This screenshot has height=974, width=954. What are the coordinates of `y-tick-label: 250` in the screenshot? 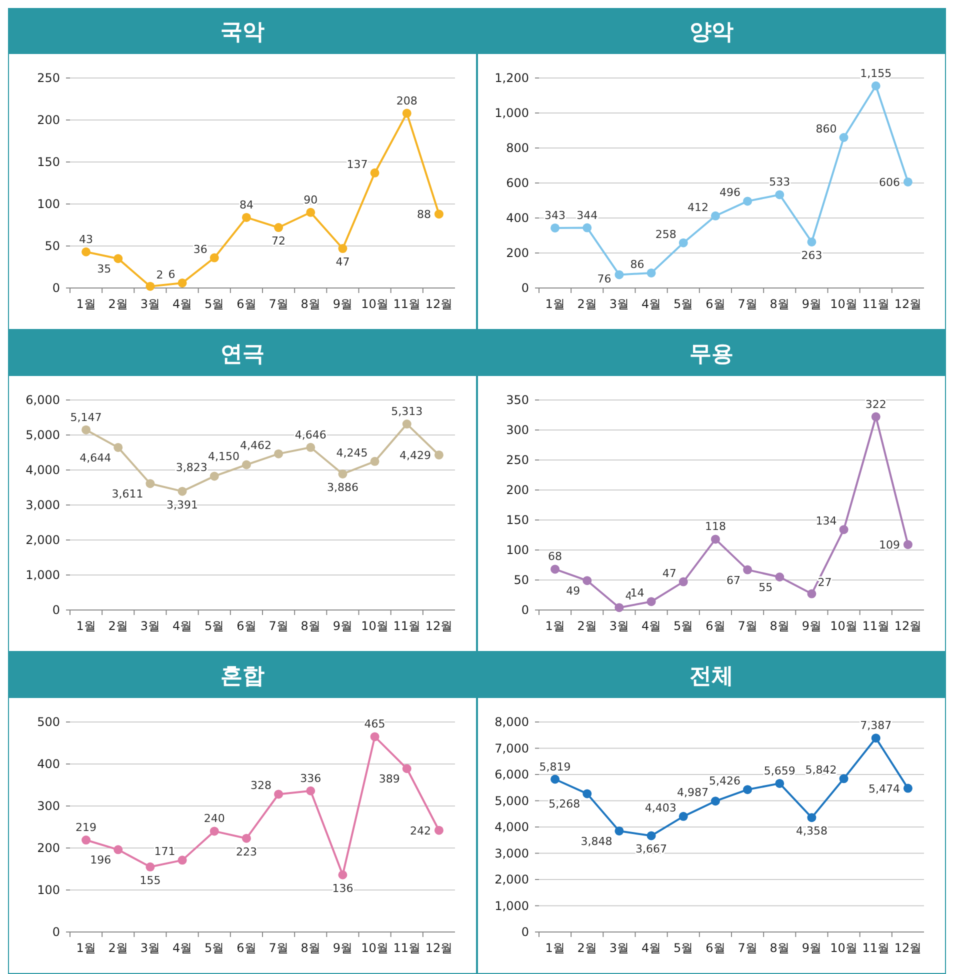 It's located at (517, 460).